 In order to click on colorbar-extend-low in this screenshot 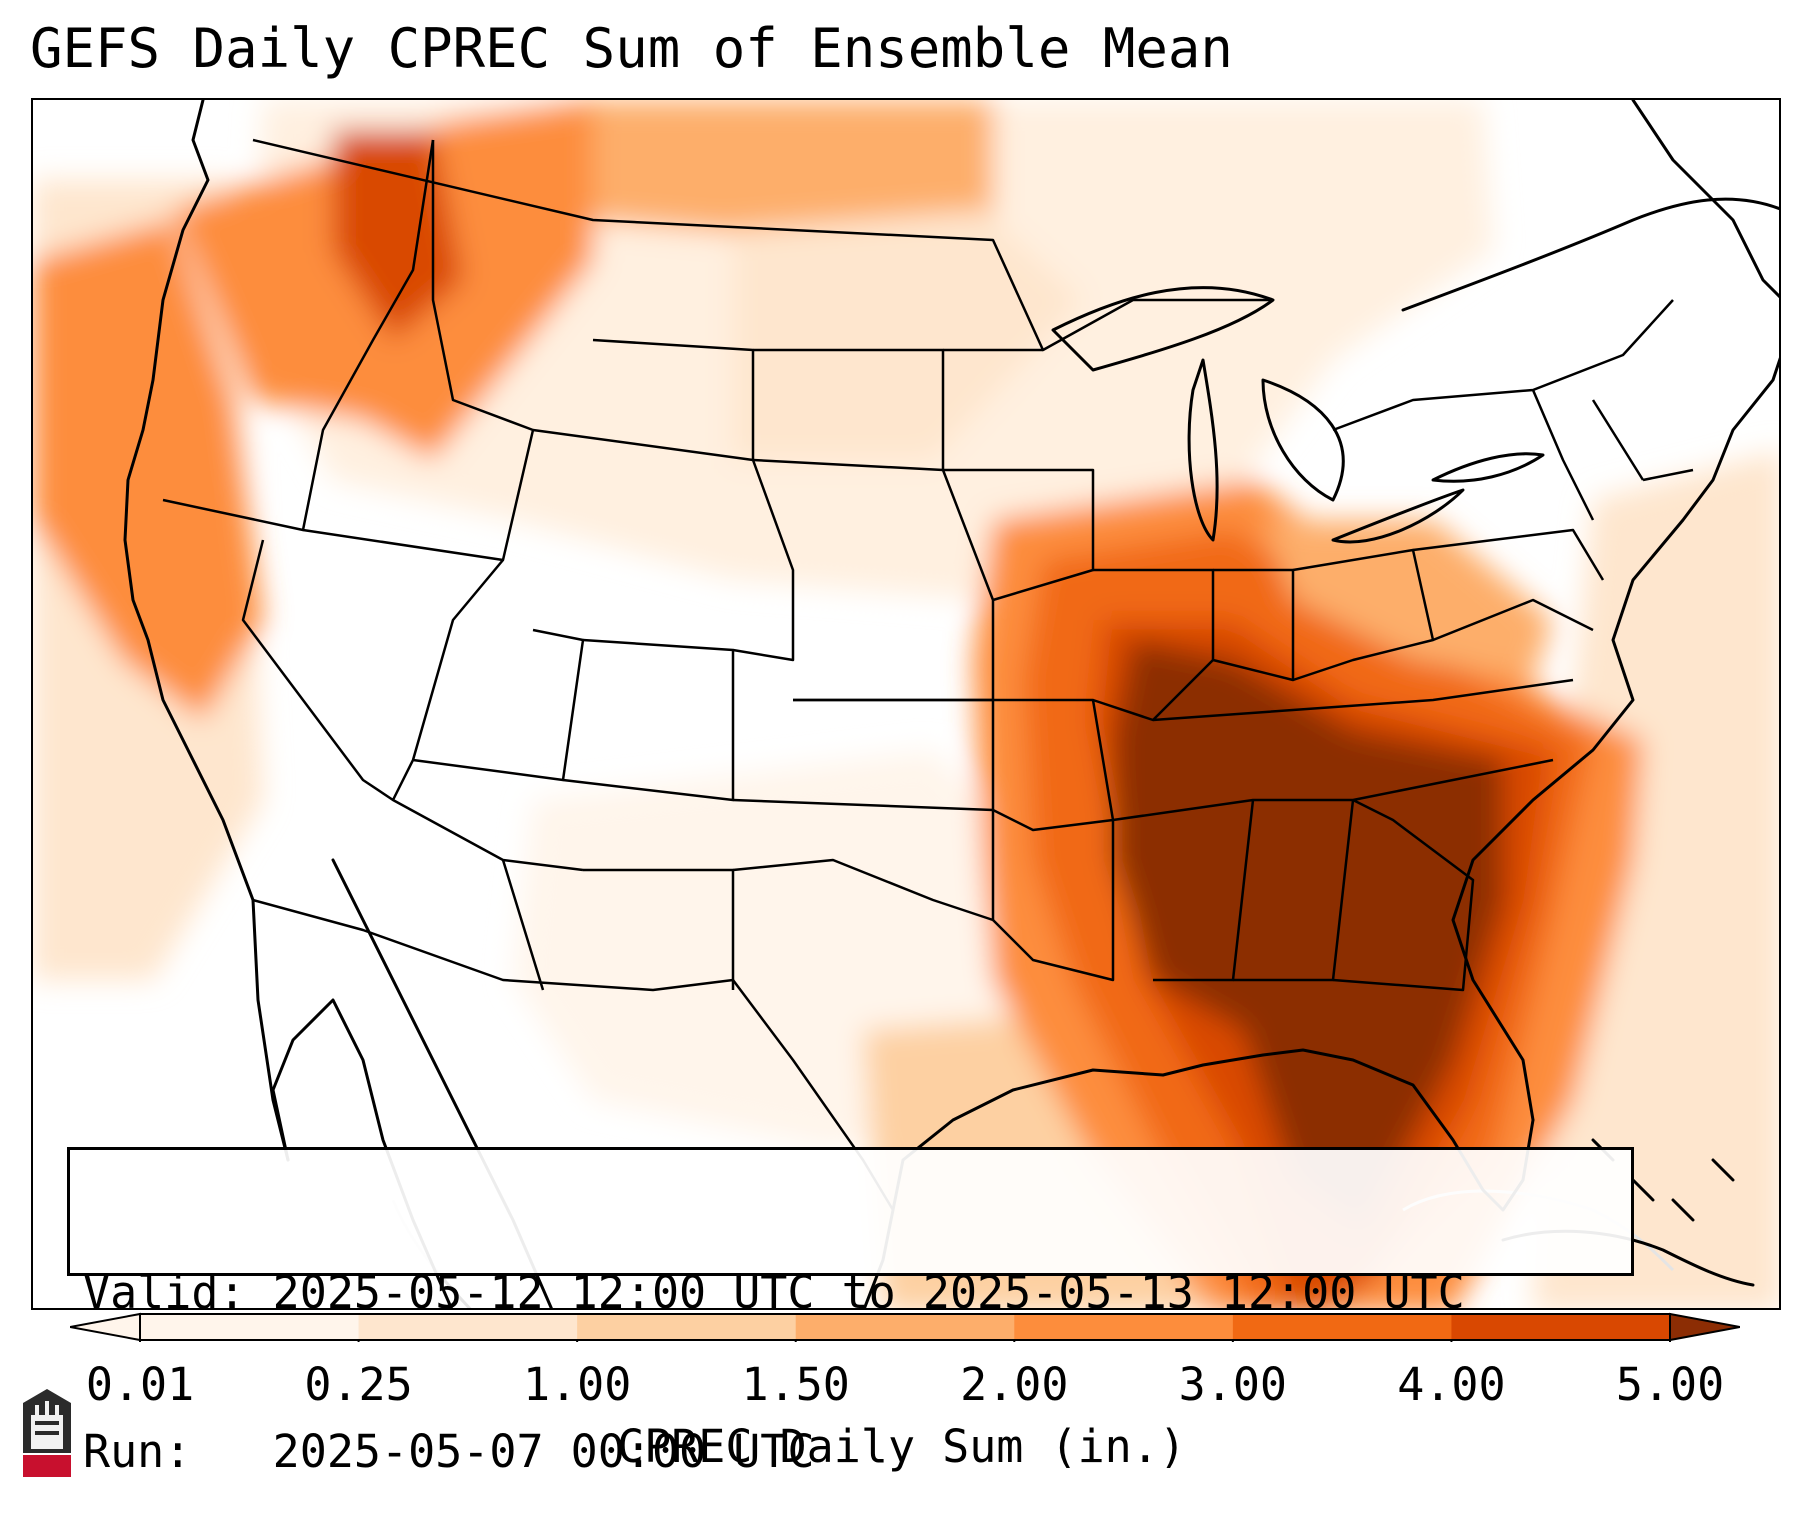, I will do `click(105, 1327)`.